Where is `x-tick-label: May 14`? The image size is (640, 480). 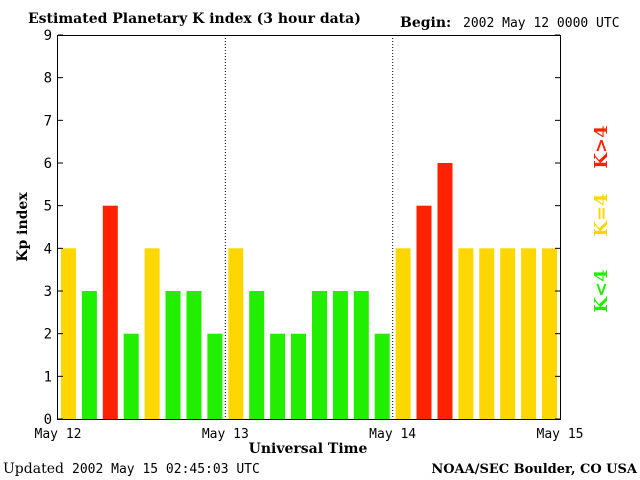 x-tick-label: May 14 is located at coordinates (392, 434).